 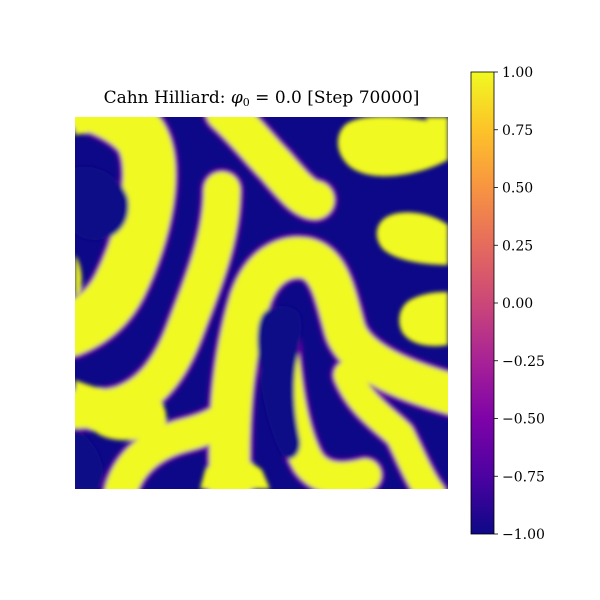 What do you see at coordinates (482, 303) in the screenshot?
I see `colorbar-gradient` at bounding box center [482, 303].